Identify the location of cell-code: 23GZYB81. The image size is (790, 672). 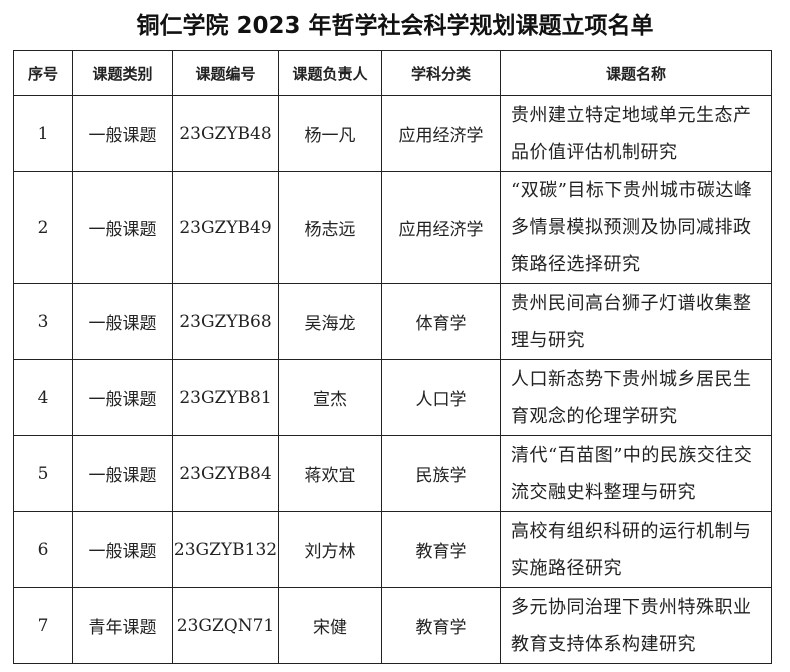
(225, 397).